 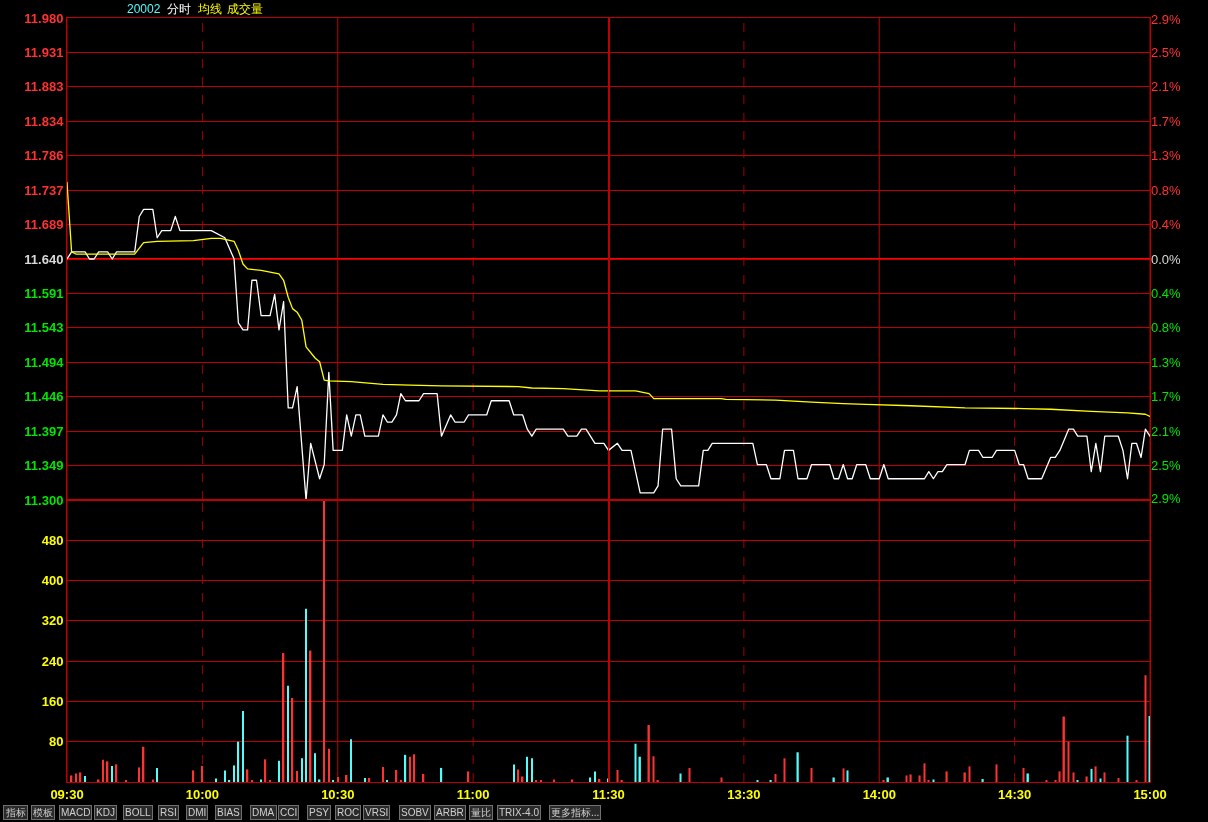 I want to click on y-tick-label: 11.786, so click(x=44, y=156).